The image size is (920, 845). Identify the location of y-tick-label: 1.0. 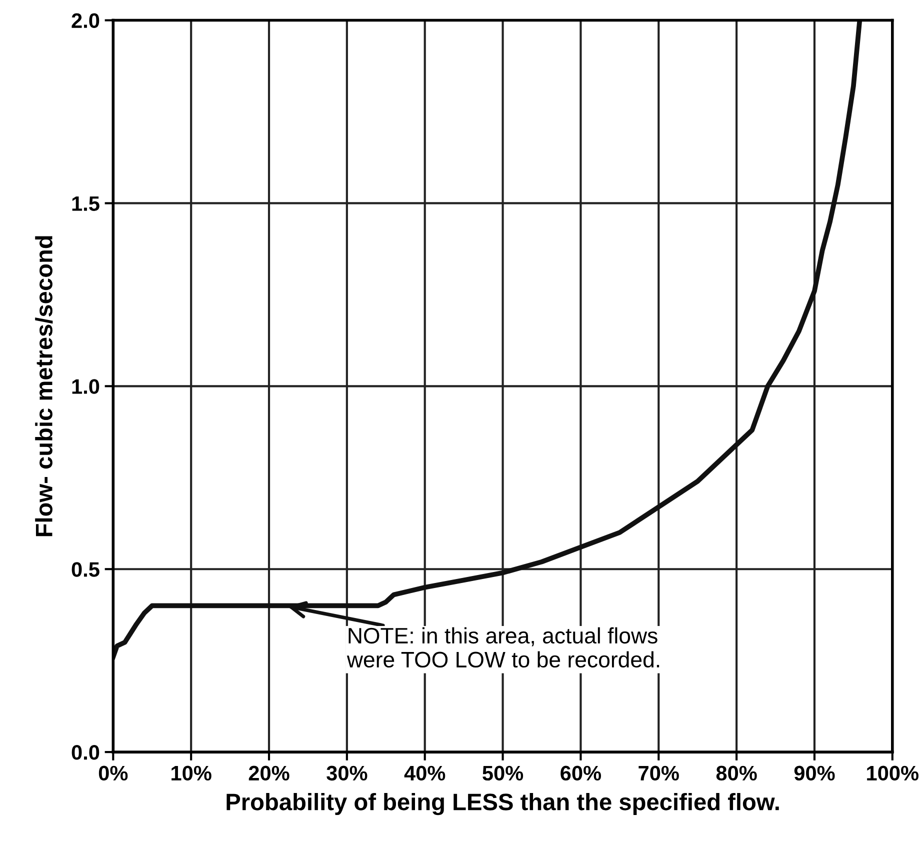
(86, 386).